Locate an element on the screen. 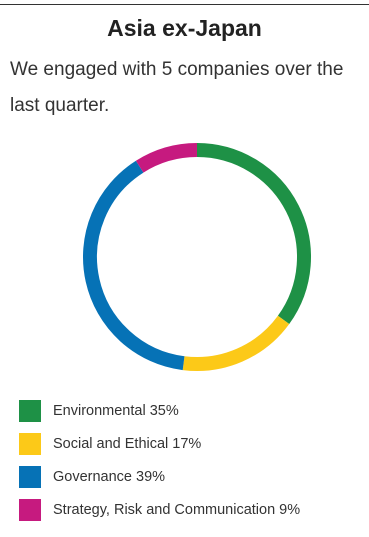  legend-swatch-strategy-risk is located at coordinates (30, 509).